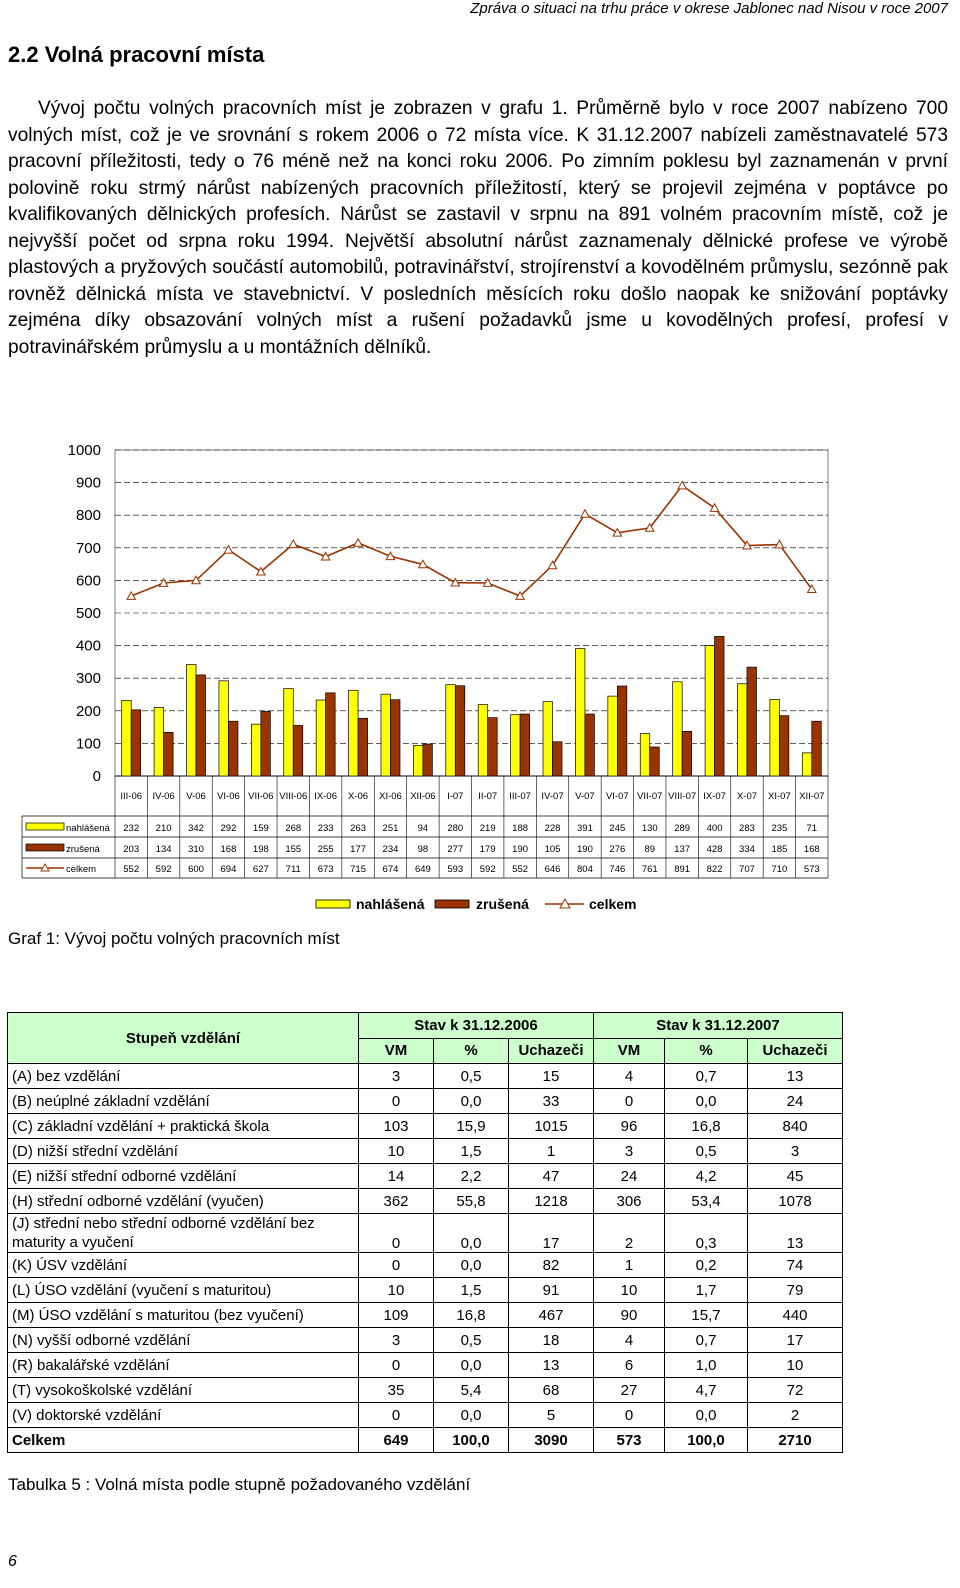  I want to click on table-row: (N) vyšší odborné vzdělání 3 0,5 18 4 0,7 17, so click(425, 1340).